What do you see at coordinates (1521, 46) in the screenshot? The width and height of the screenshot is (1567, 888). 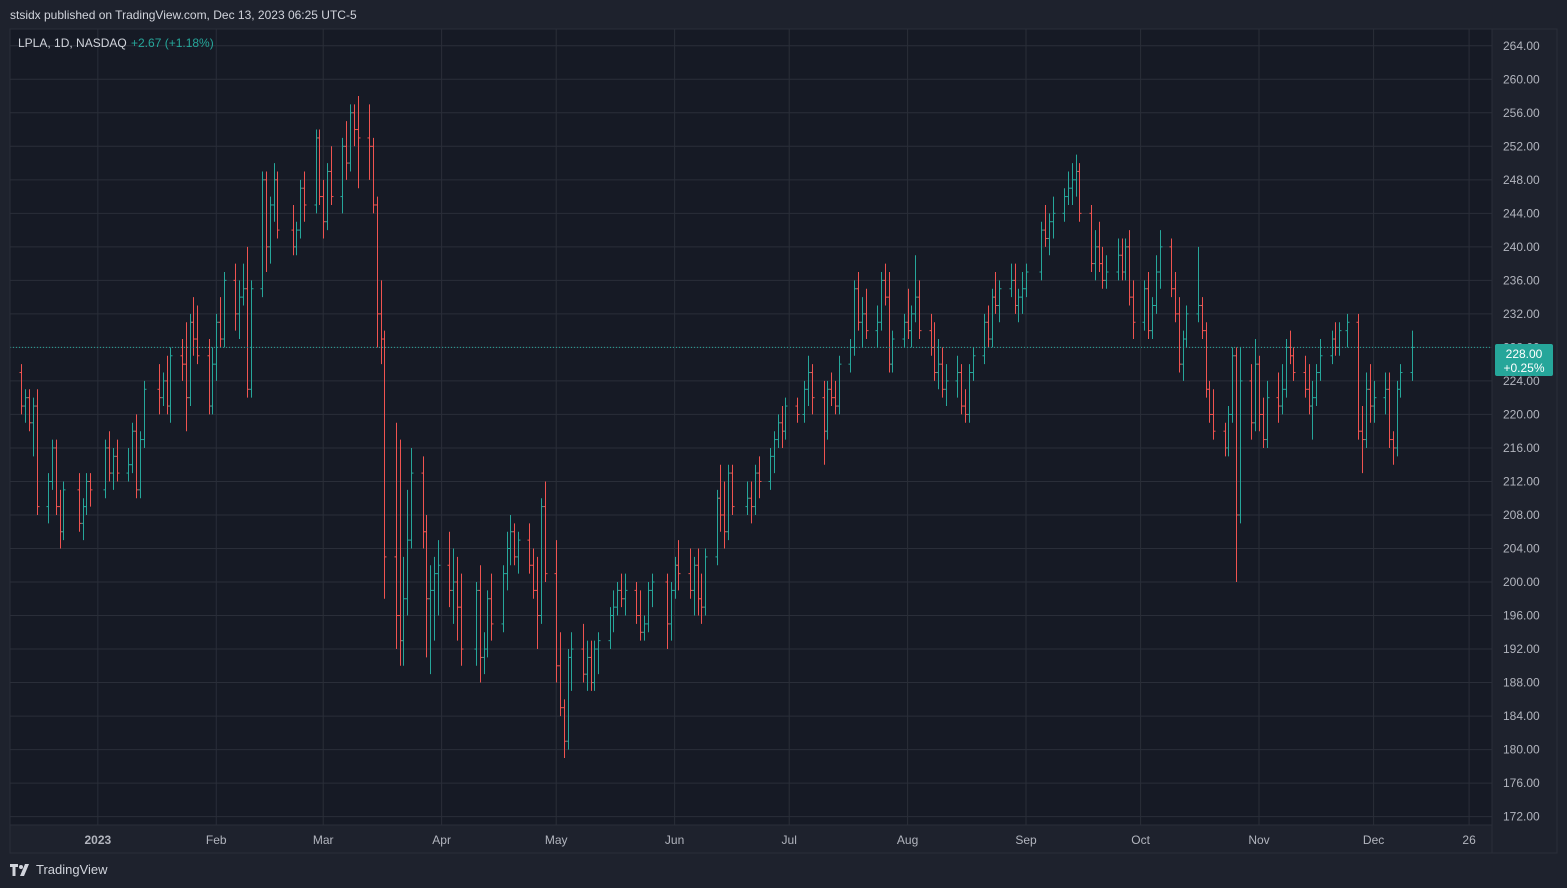 I see `price-tick-label: 264.00` at bounding box center [1521, 46].